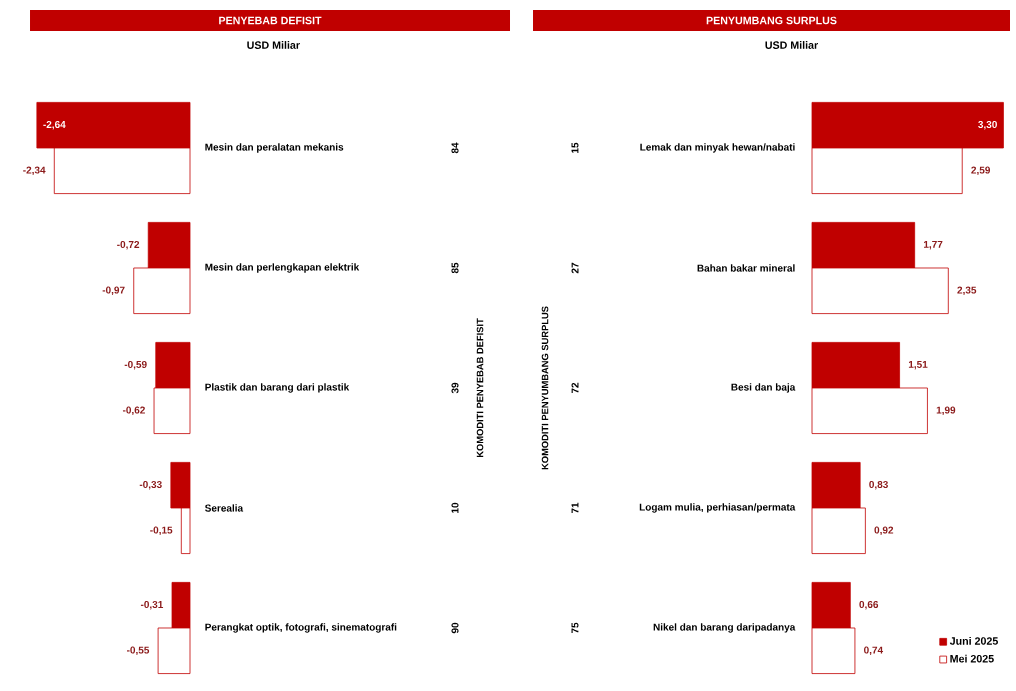 This screenshot has width=1016, height=691. What do you see at coordinates (981, 171) in the screenshot?
I see `data-label: 2,59` at bounding box center [981, 171].